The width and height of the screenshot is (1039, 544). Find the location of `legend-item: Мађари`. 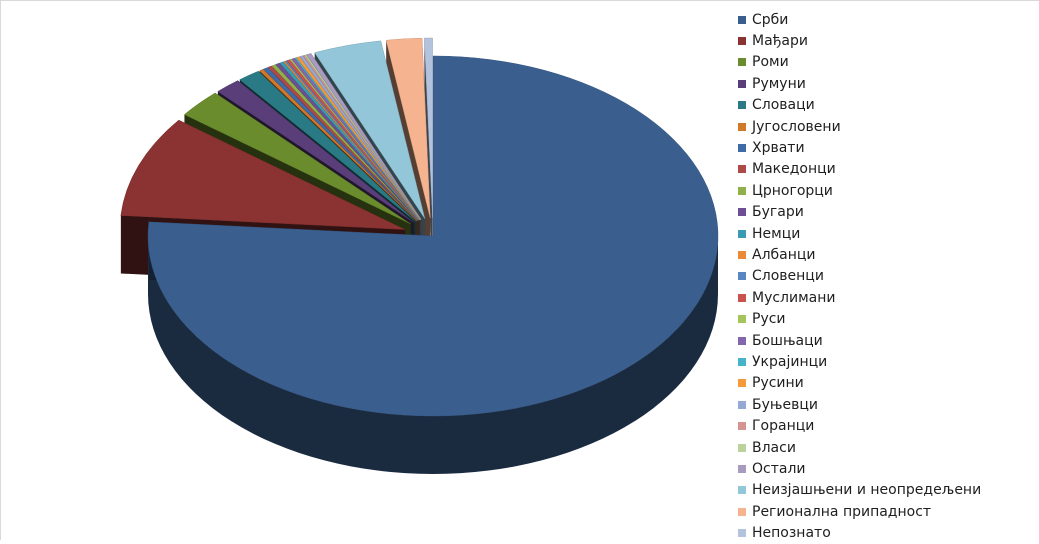

legend-item: Мађари is located at coordinates (888, 40).